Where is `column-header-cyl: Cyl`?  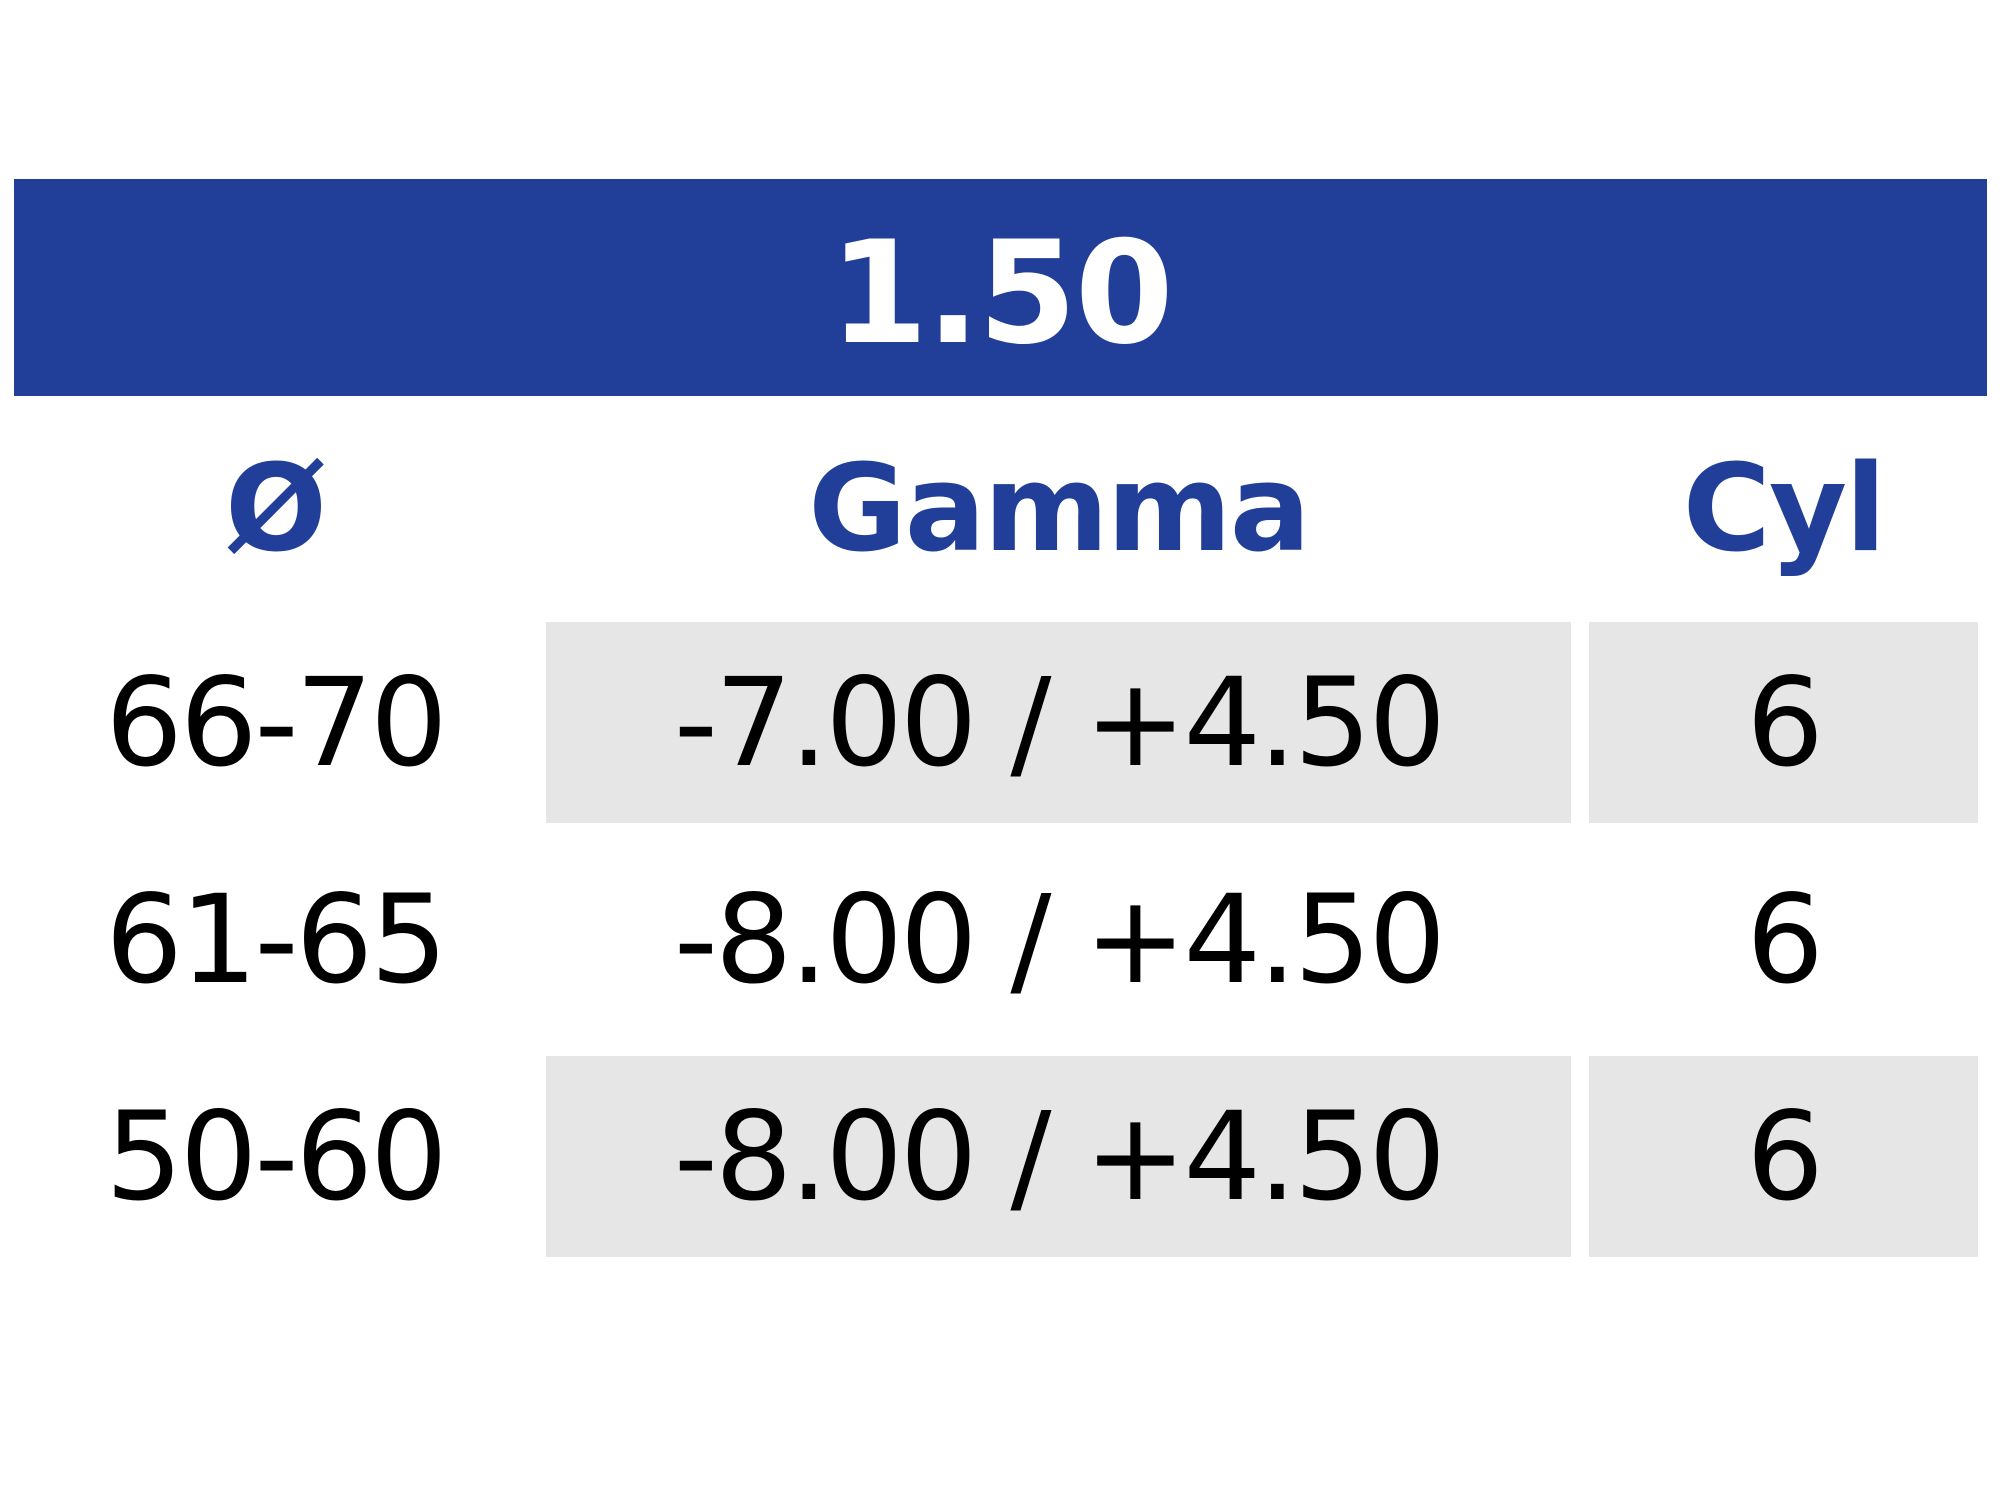
column-header-cyl: Cyl is located at coordinates (1784, 509).